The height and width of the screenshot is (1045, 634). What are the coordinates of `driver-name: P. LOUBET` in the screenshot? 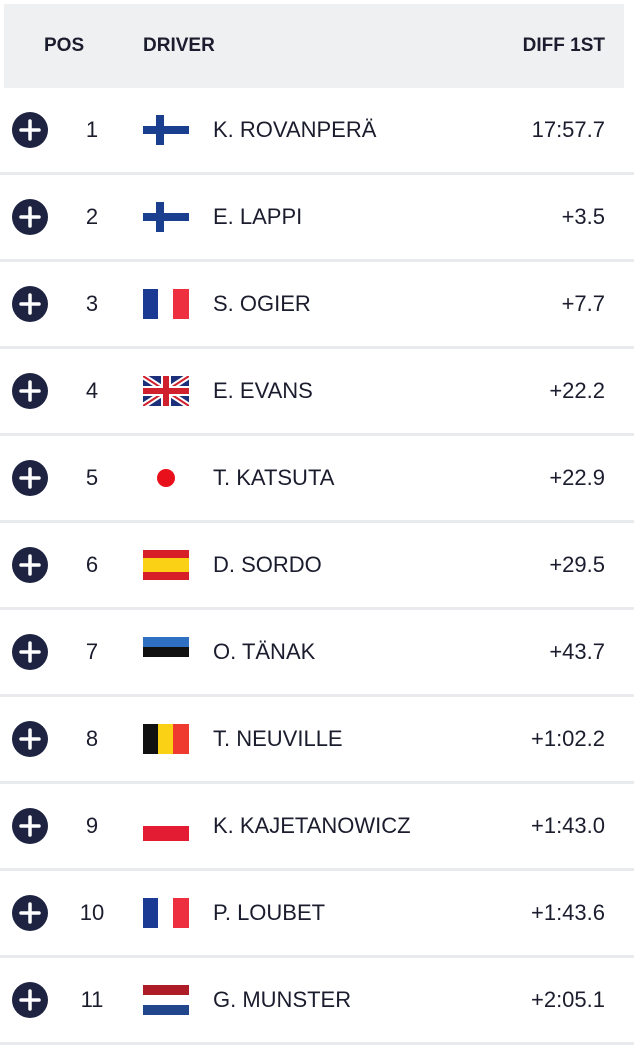 It's located at (269, 912).